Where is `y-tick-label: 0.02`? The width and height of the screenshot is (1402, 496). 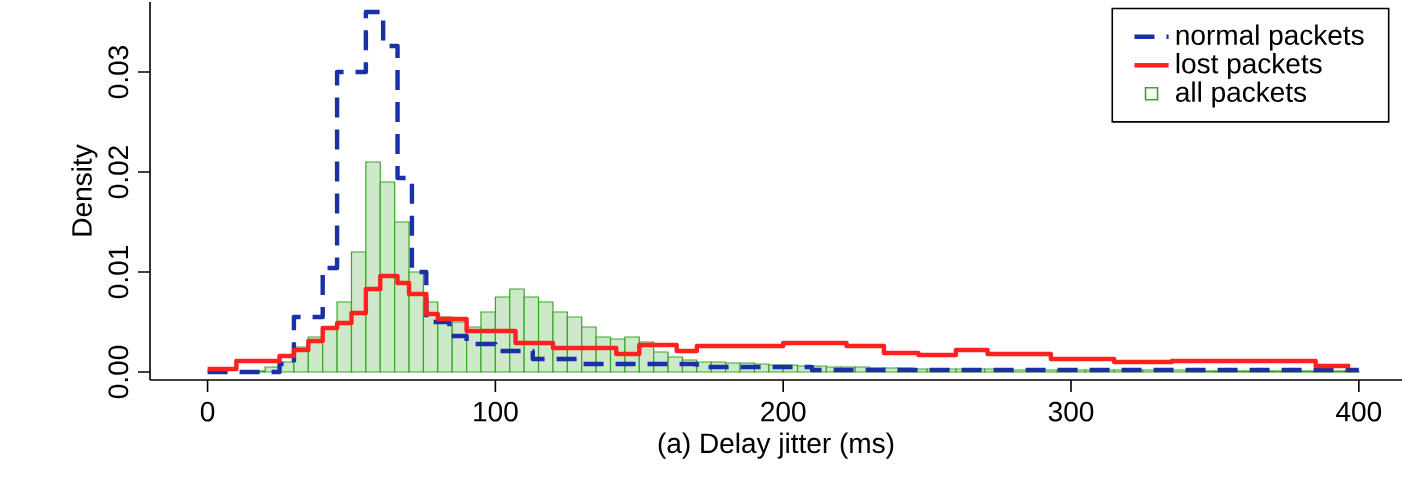 y-tick-label: 0.02 is located at coordinates (118, 172).